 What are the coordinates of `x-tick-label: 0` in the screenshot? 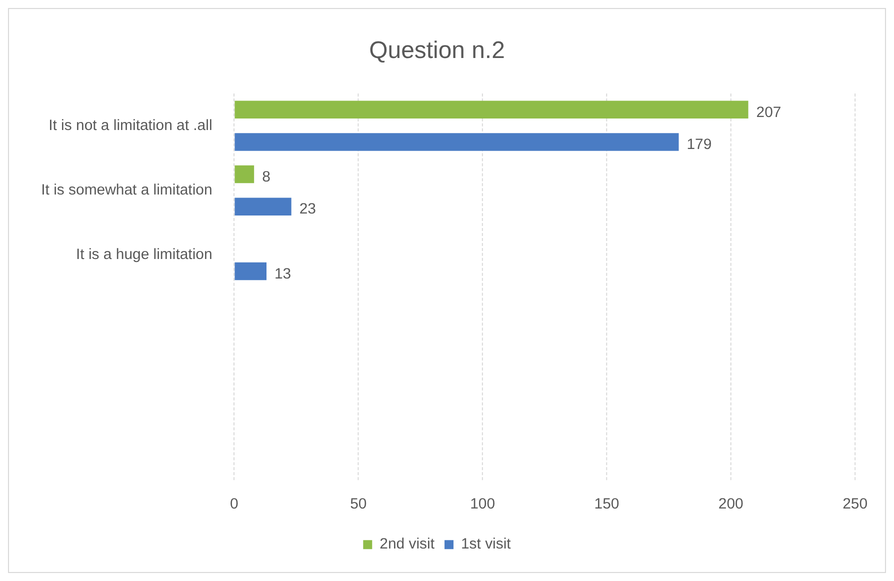 It's located at (234, 503).